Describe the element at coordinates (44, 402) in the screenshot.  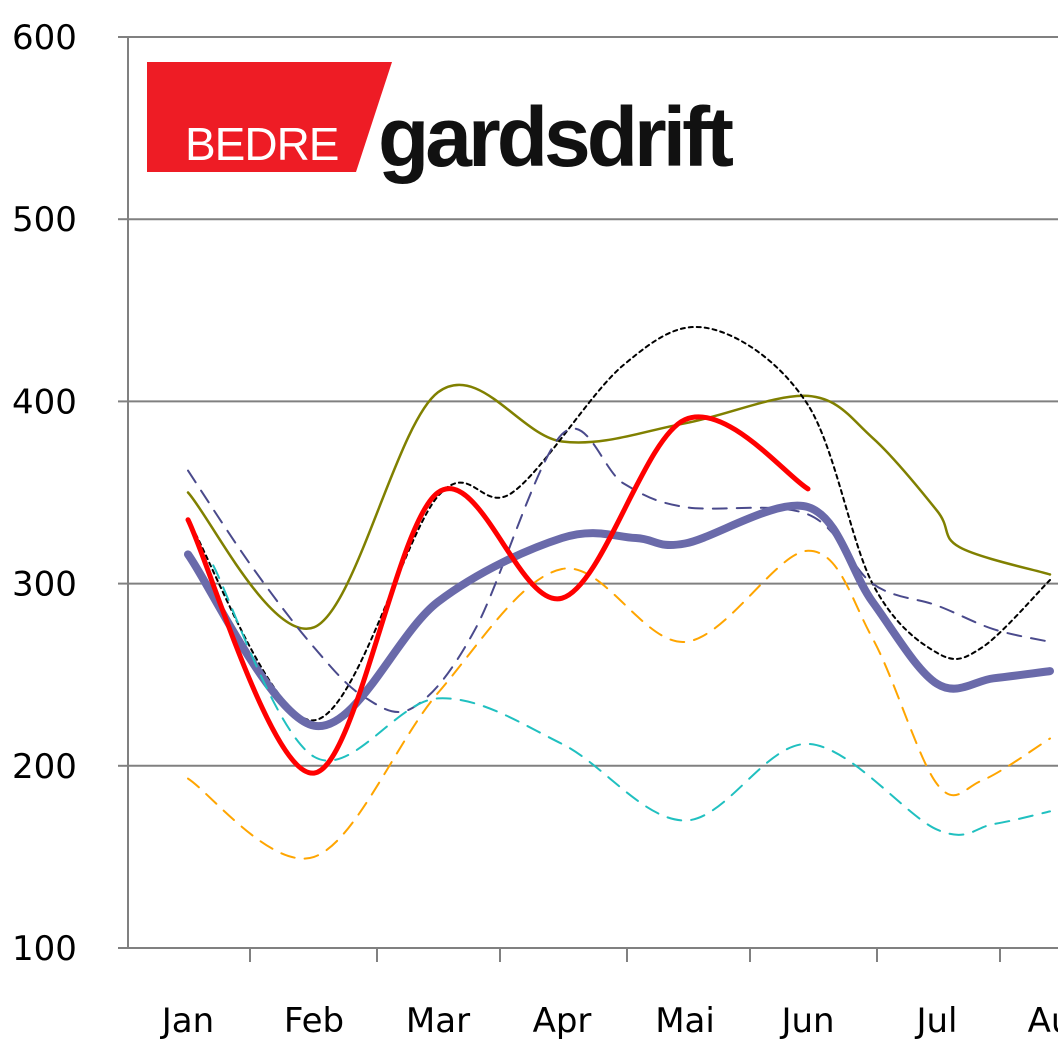
I see `y-tick-label: 400` at that location.